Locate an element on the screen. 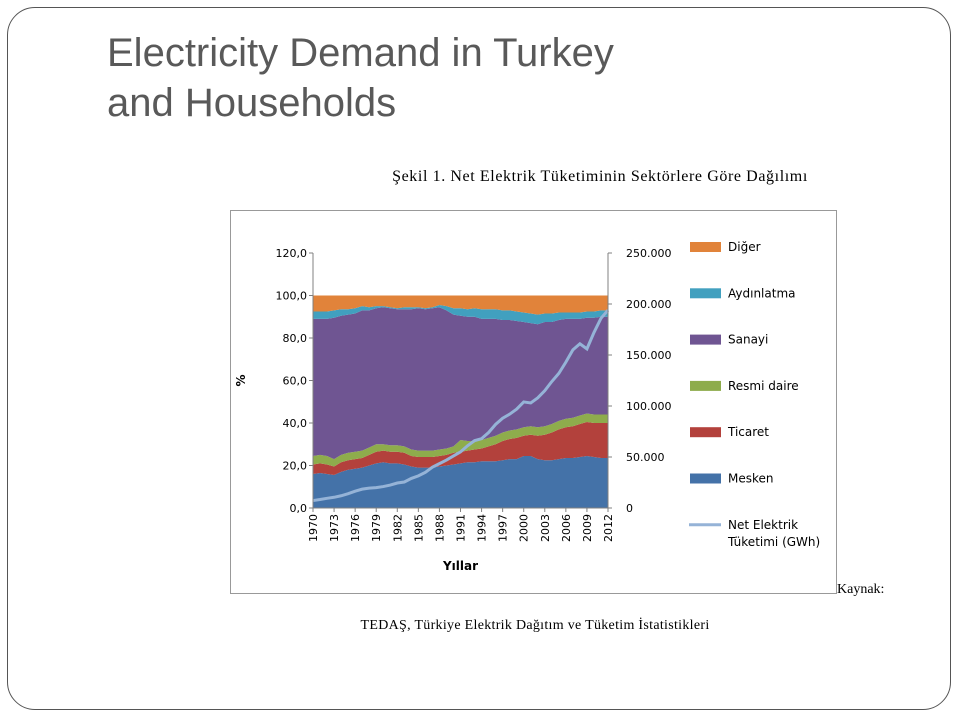 The image size is (960, 720). x-tick-label: 1970 is located at coordinates (313, 528).